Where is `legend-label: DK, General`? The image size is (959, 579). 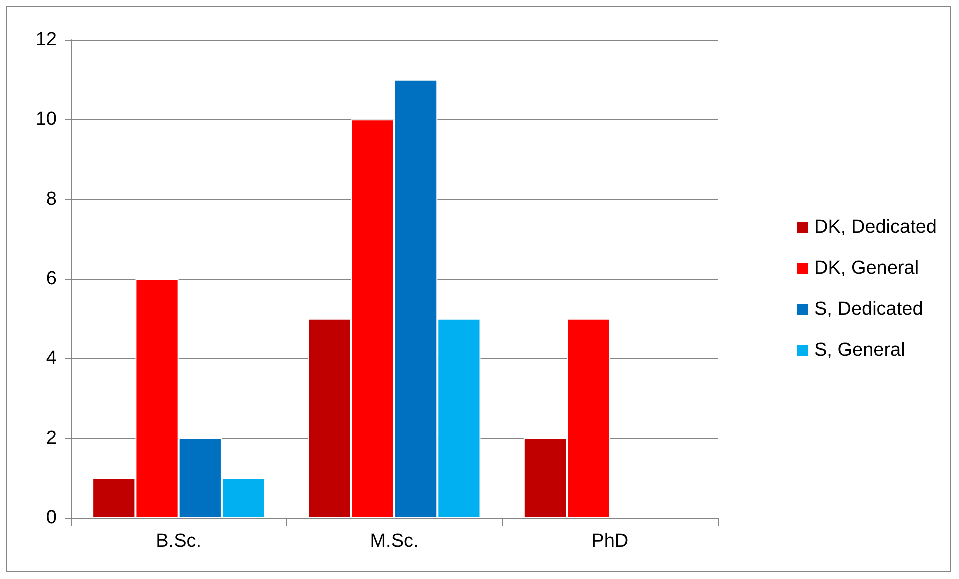 legend-label: DK, General is located at coordinates (867, 268).